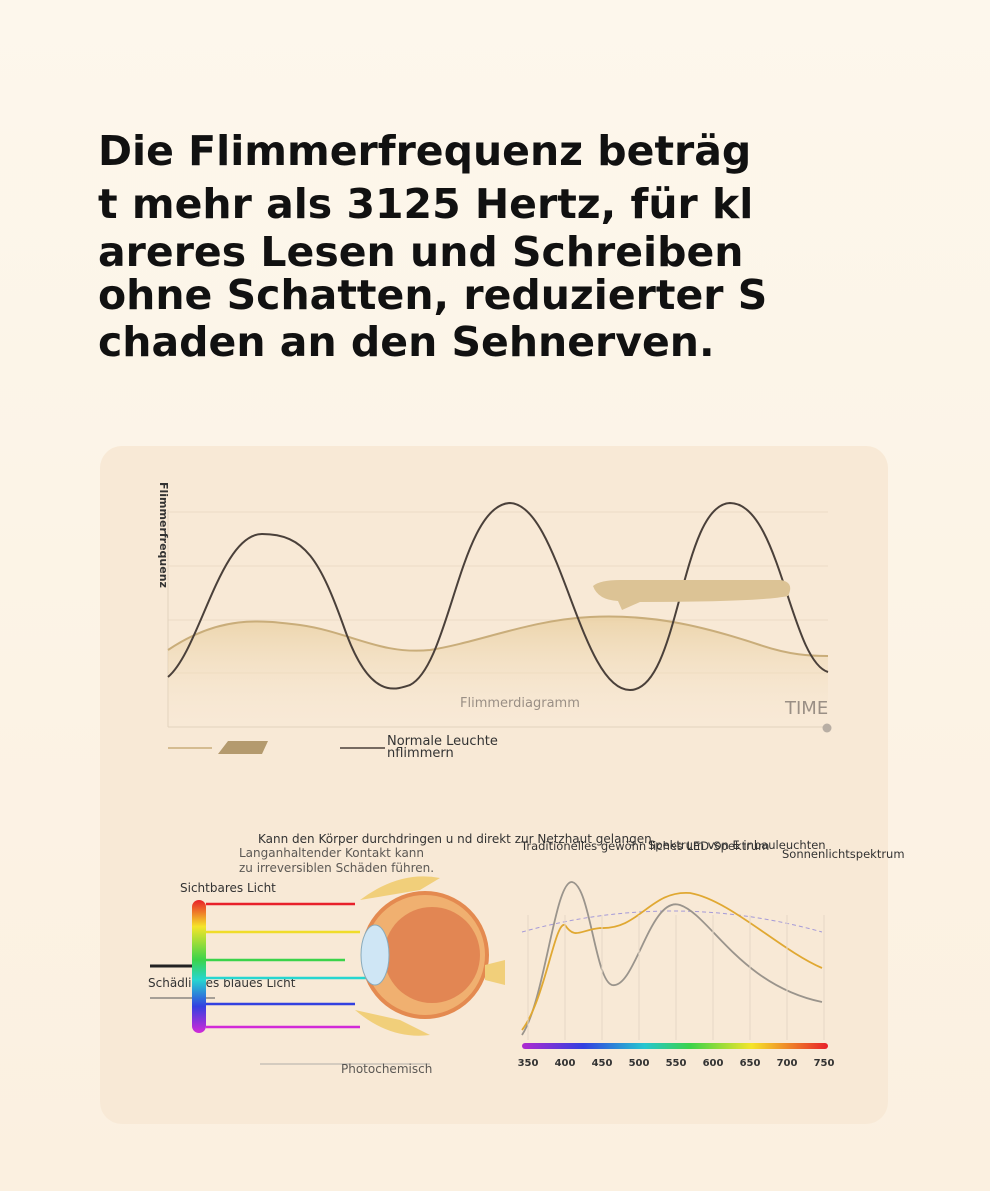  I want to click on title-line: chaden an den Sehnerven., so click(406, 342).